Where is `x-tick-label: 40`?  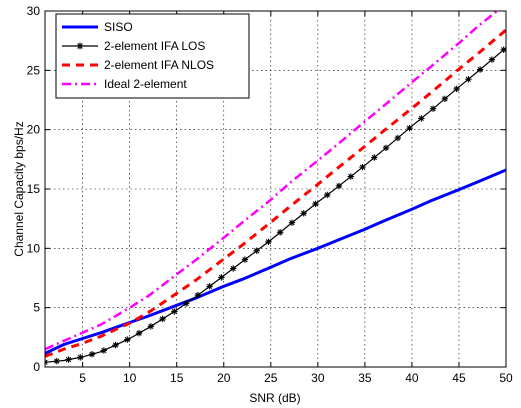 x-tick-label: 40 is located at coordinates (412, 378).